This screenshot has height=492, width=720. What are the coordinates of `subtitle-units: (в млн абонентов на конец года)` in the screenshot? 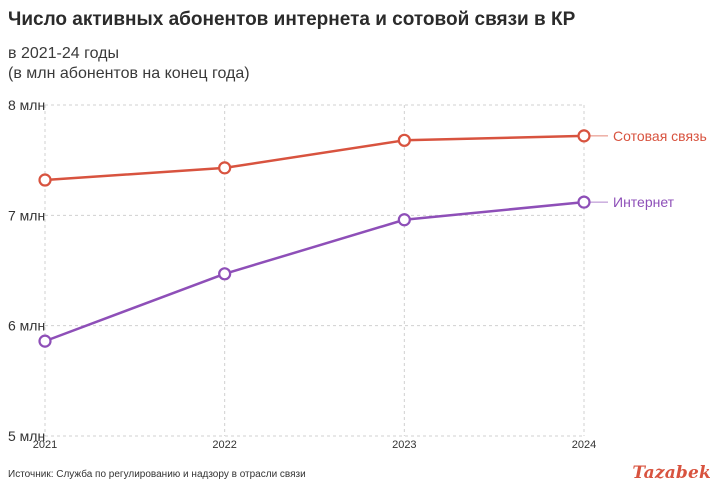 It's located at (129, 73).